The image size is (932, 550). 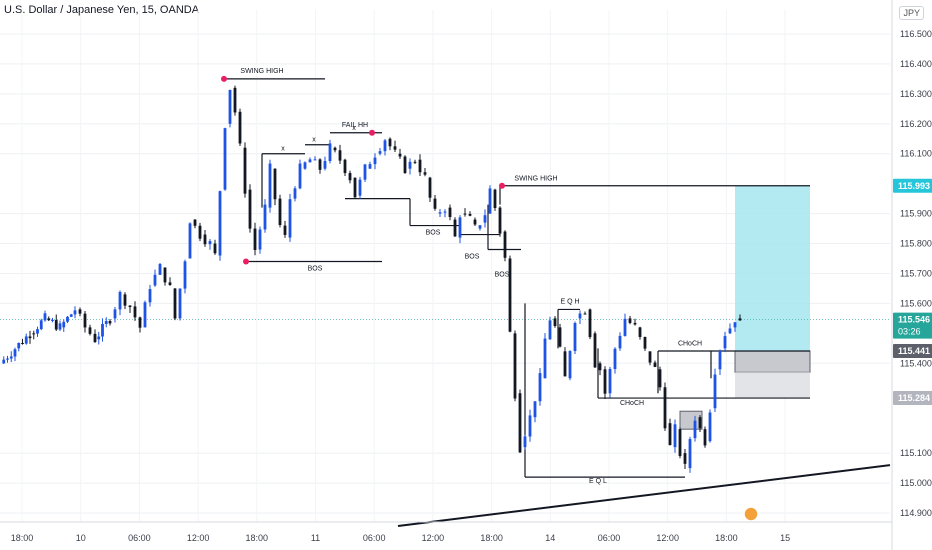 What do you see at coordinates (772, 268) in the screenshot?
I see `target-zone` at bounding box center [772, 268].